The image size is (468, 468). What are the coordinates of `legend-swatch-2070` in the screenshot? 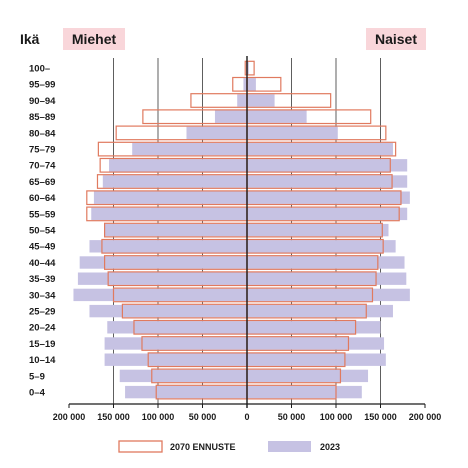 It's located at (140, 446).